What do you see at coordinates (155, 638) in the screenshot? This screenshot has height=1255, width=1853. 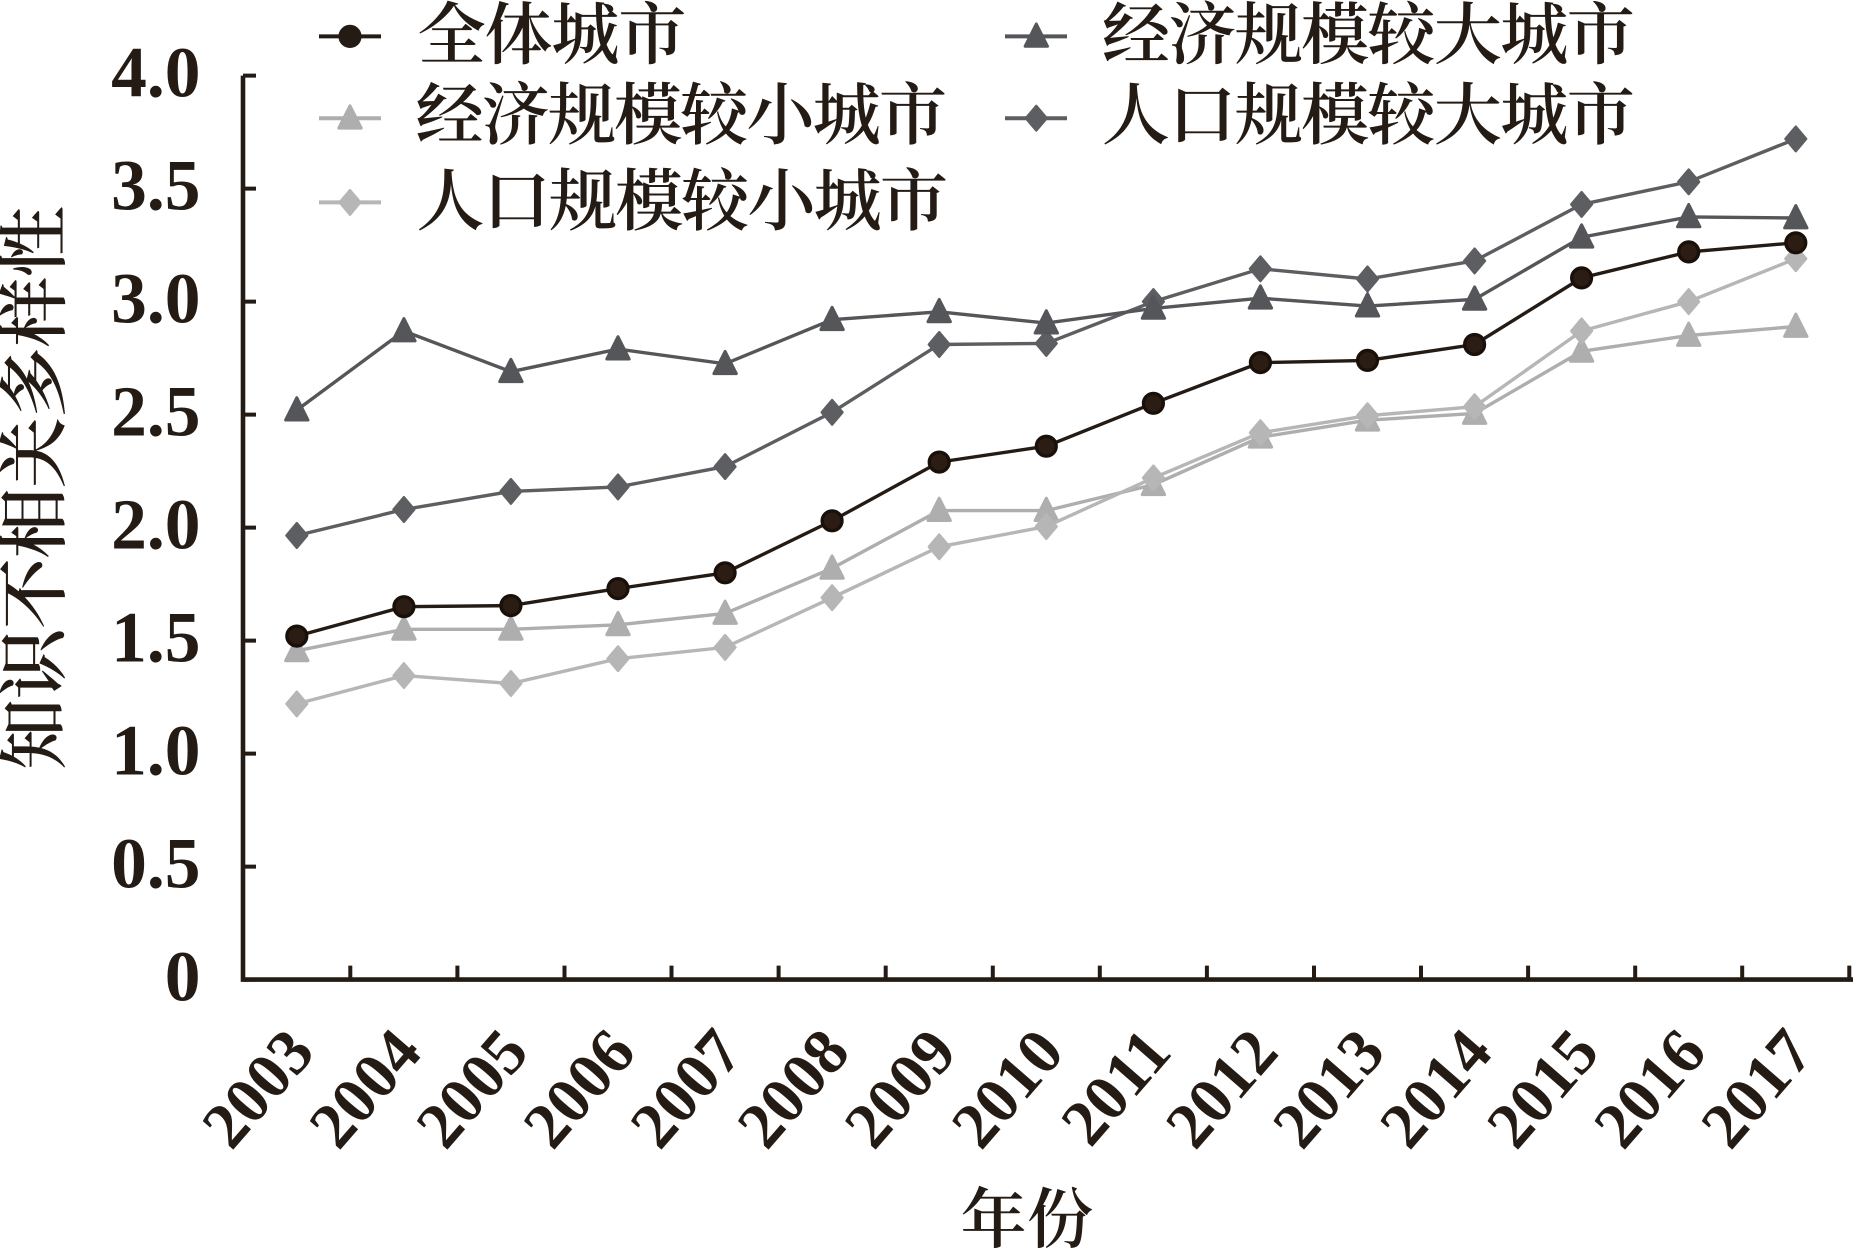 I see `svg-text: 1.5` at bounding box center [155, 638].